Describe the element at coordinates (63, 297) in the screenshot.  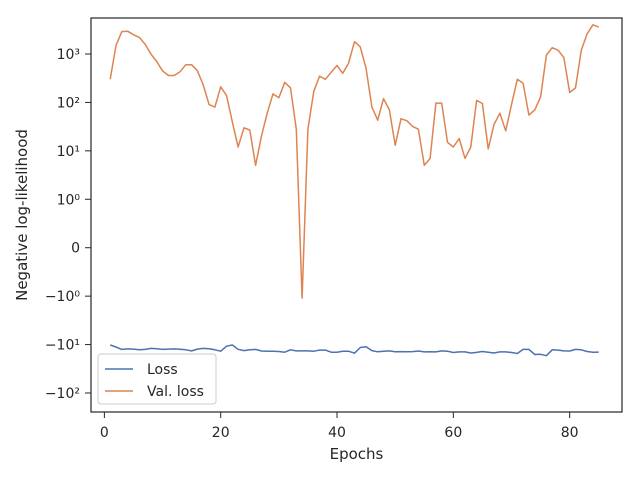
I see `y-tick-label: −10⁰` at that location.